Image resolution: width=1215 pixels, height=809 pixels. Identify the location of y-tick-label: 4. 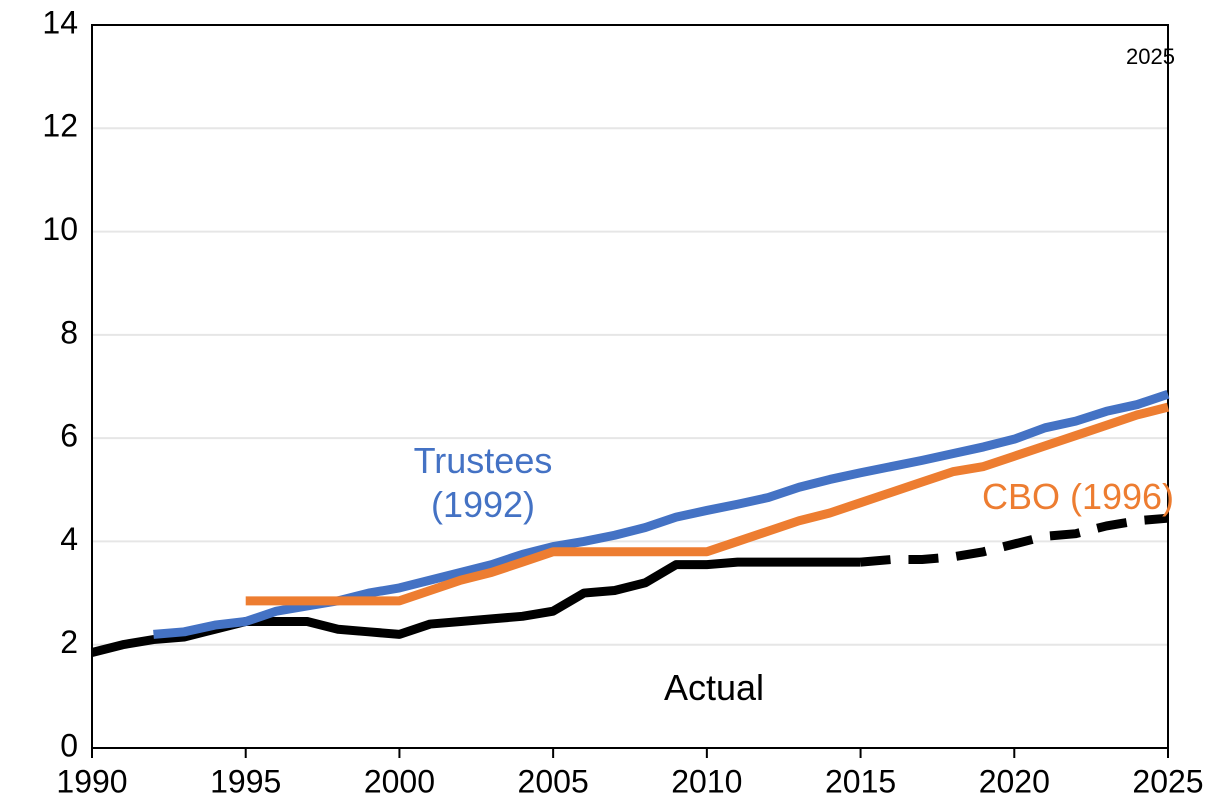
(69, 539).